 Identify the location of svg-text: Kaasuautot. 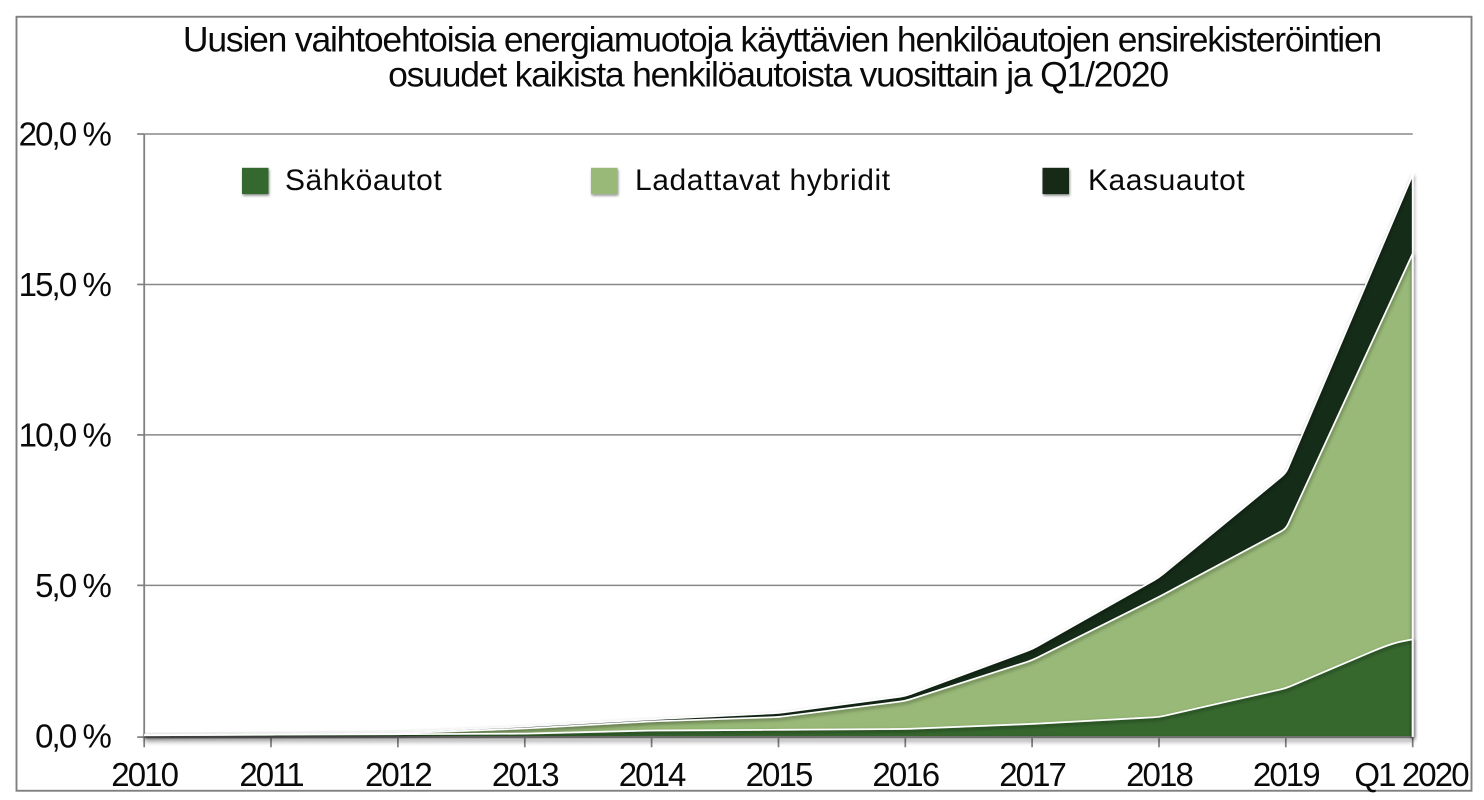
(1166, 180).